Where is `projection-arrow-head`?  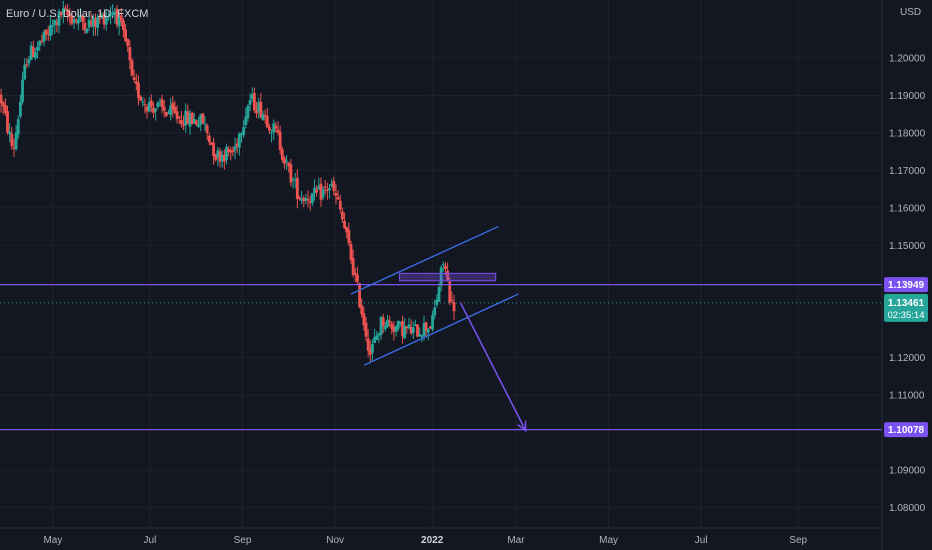
projection-arrow-head is located at coordinates (522, 426).